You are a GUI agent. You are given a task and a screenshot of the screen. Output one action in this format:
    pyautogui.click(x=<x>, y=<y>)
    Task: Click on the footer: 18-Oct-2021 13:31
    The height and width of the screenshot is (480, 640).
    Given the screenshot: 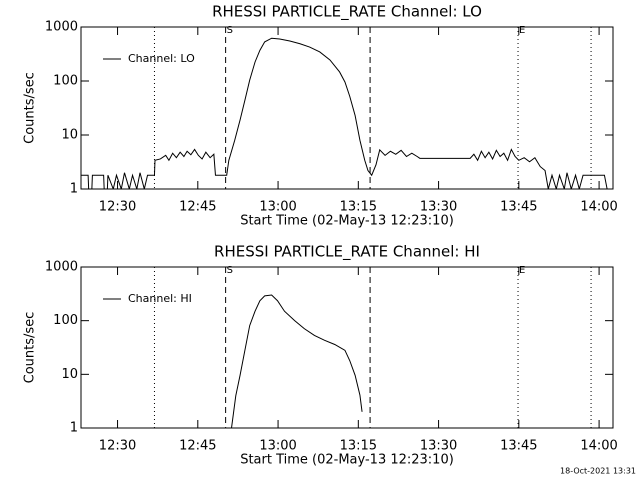 What is the action you would take?
    pyautogui.click(x=598, y=471)
    